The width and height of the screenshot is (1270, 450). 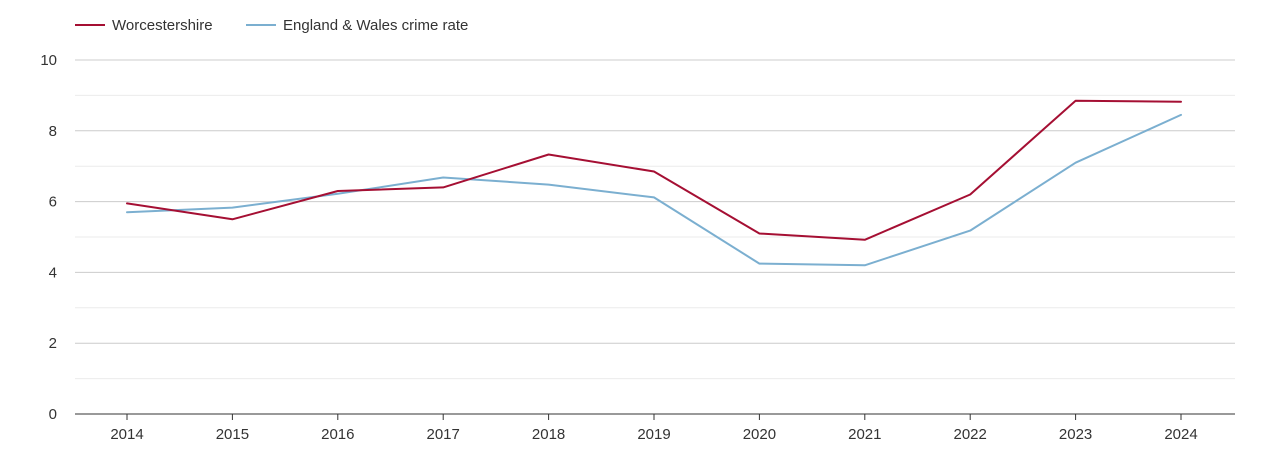 I want to click on legend-label: England & Wales crime rate, so click(x=375, y=25).